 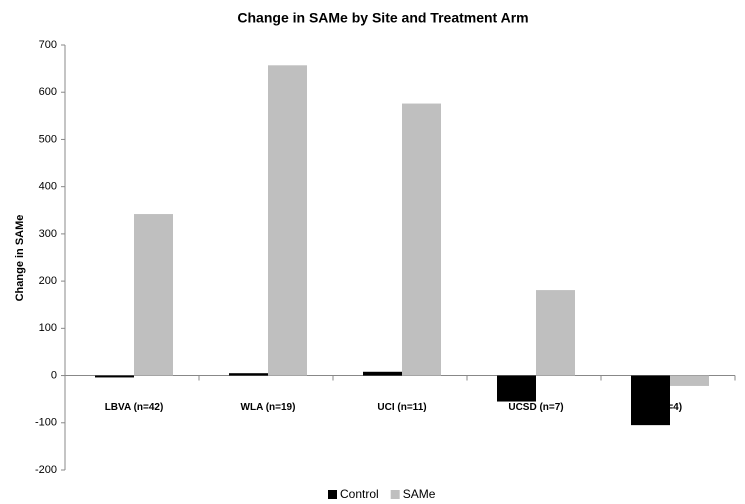 I want to click on y-tick-label: 100, so click(x=48, y=328).